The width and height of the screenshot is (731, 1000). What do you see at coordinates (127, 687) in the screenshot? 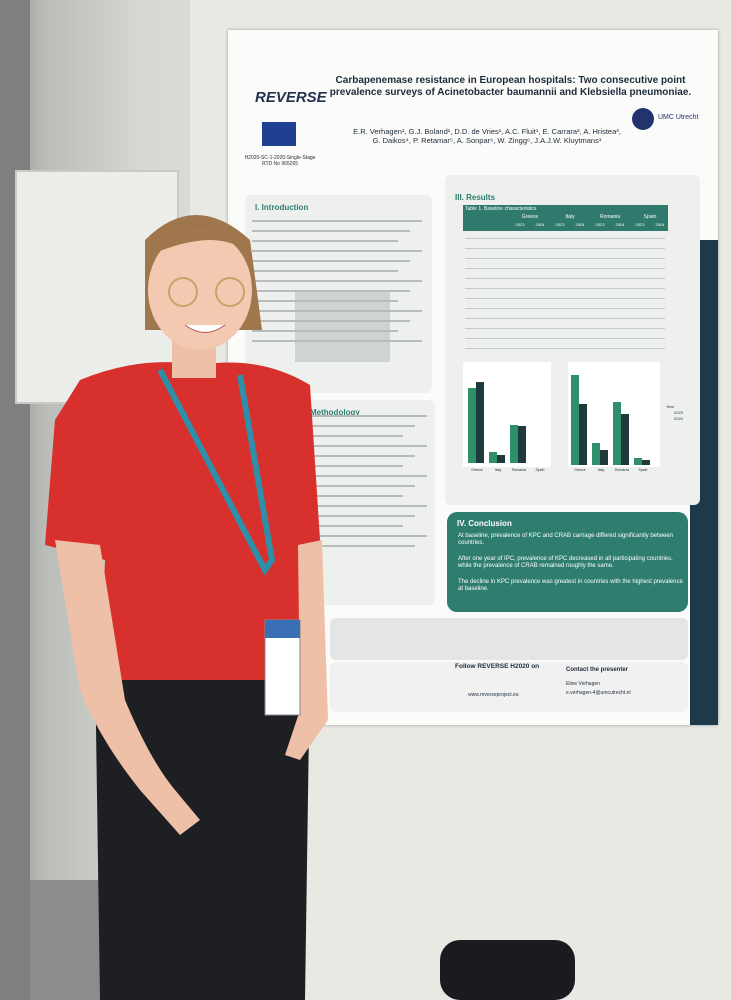
I see `left-arm` at bounding box center [127, 687].